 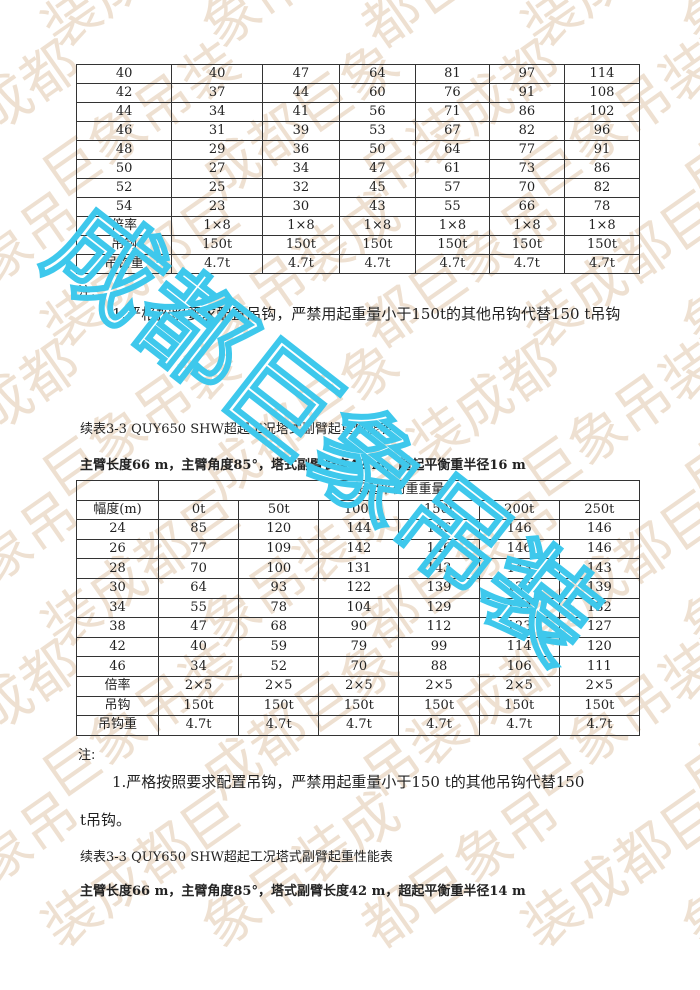 I want to click on note-text-2-line2: t吊钩。, so click(x=106, y=820).